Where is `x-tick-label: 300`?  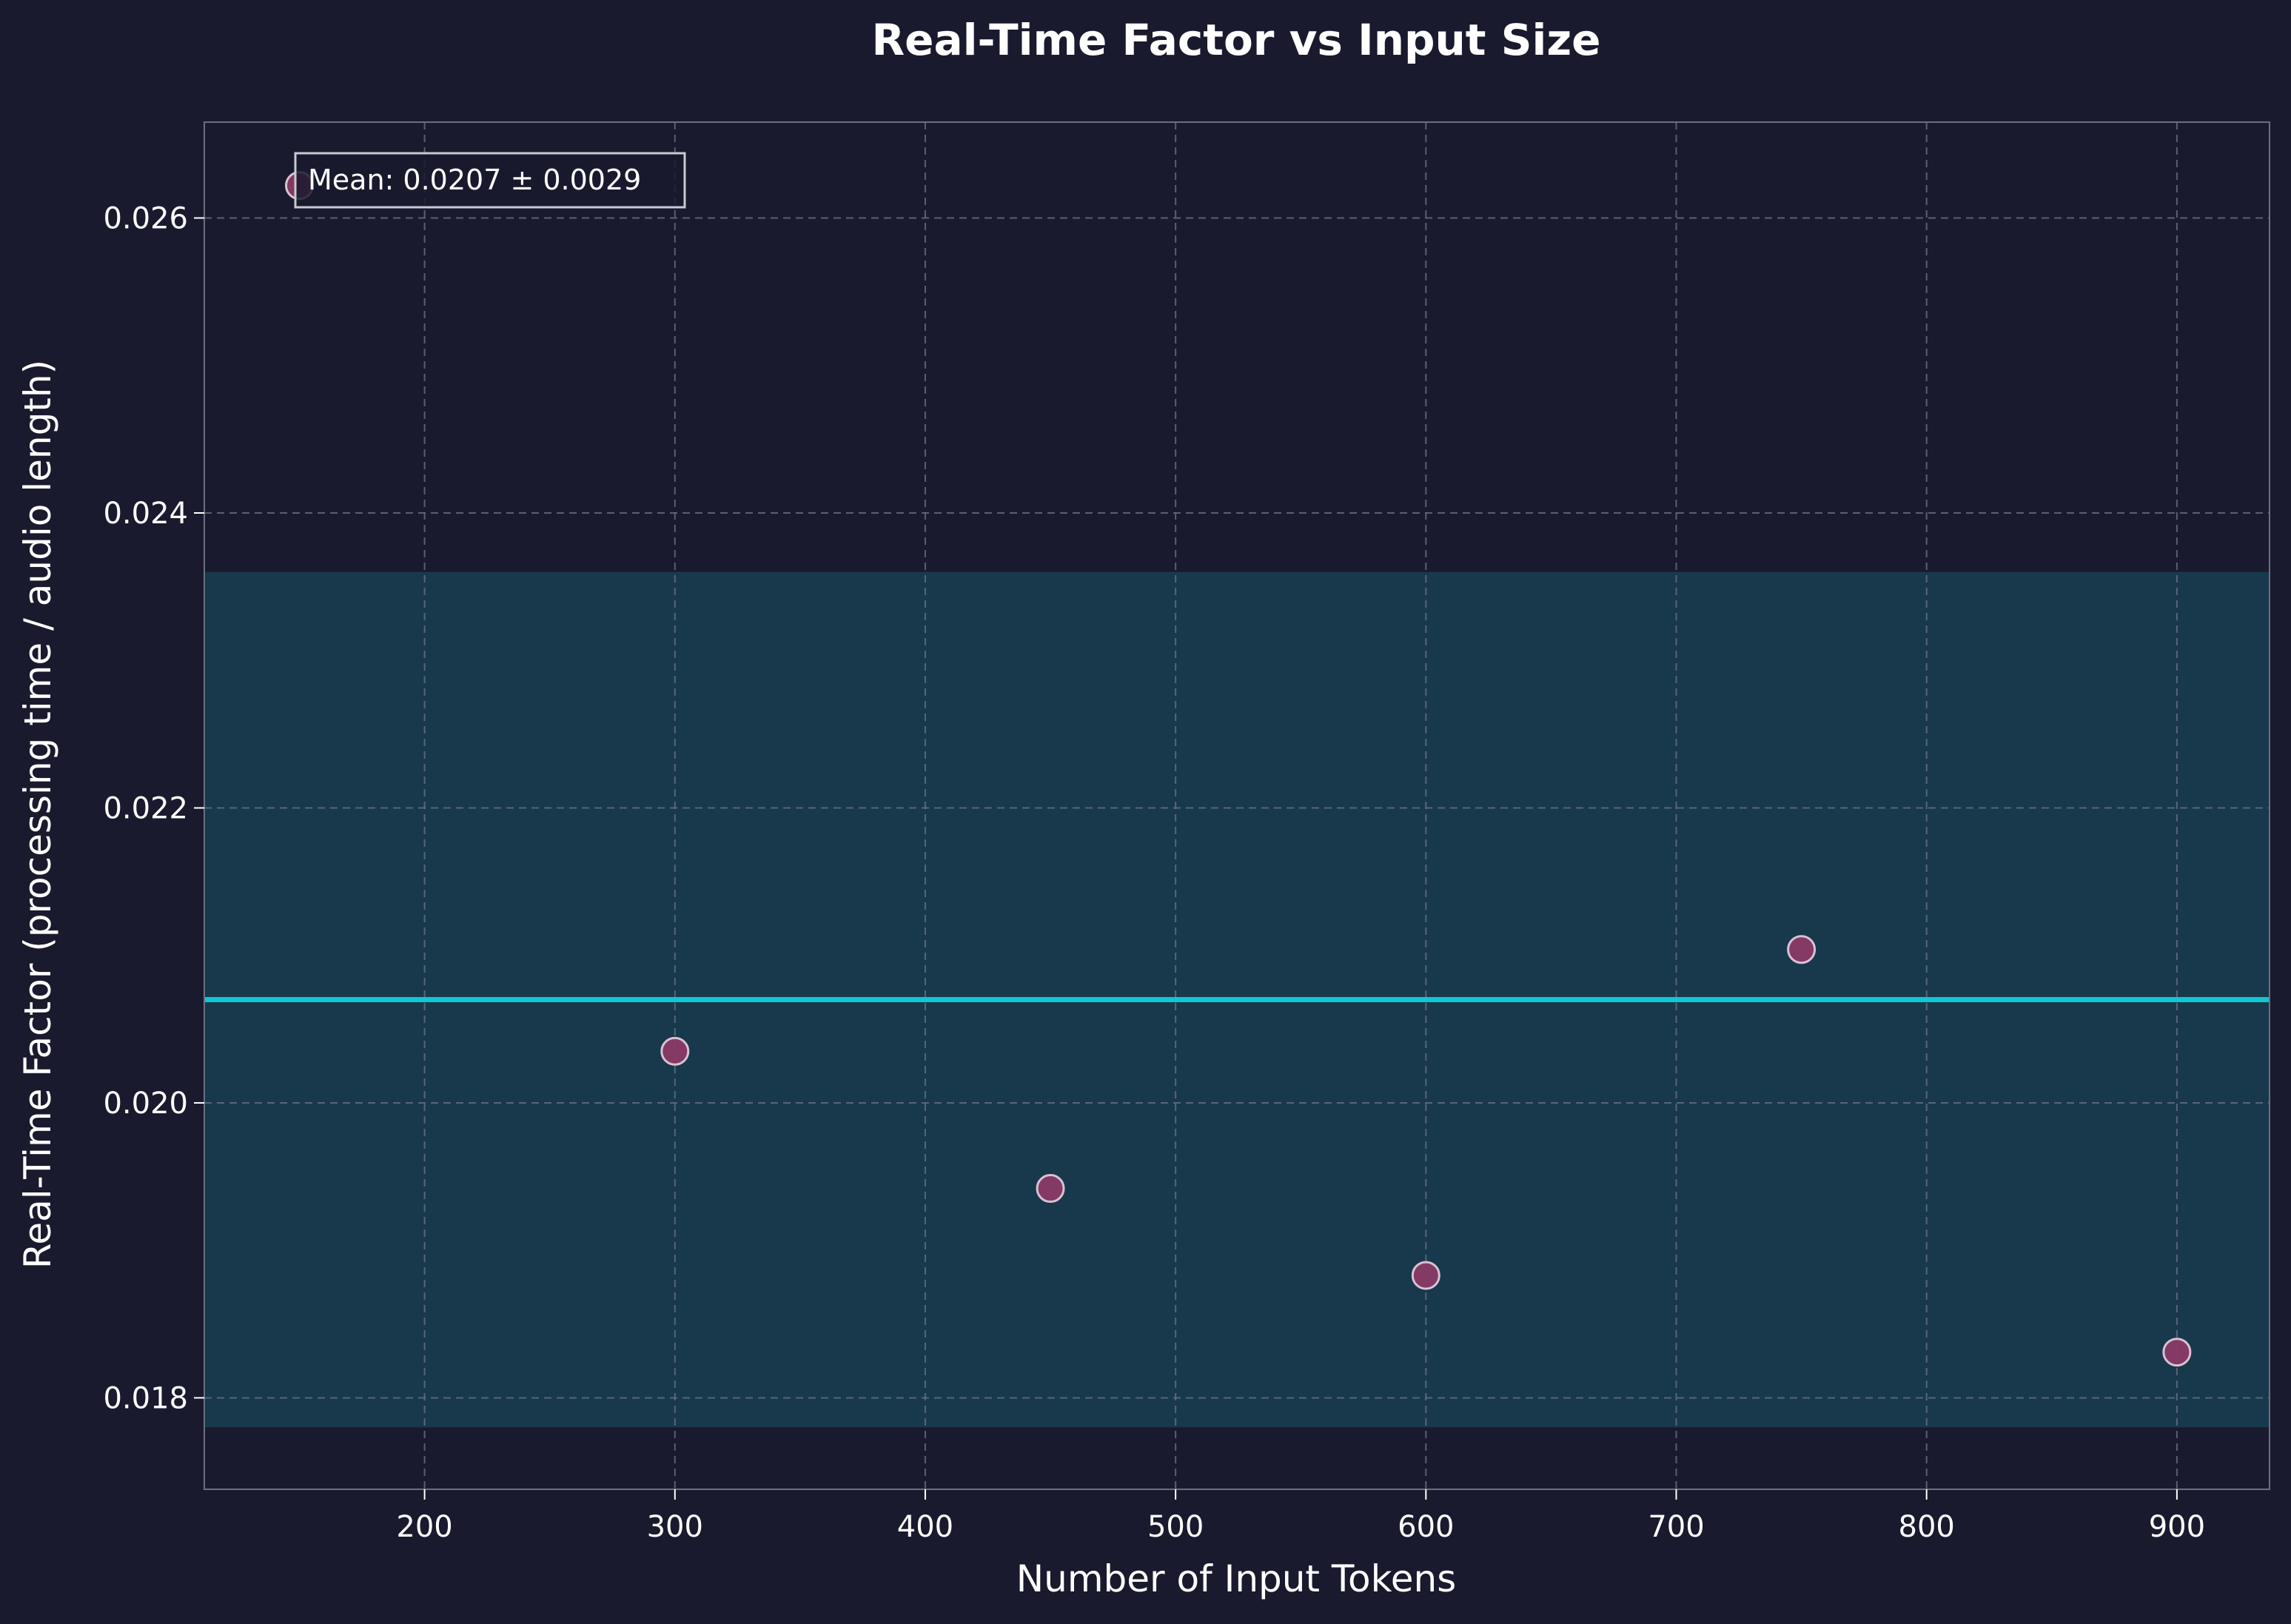 x-tick-label: 300 is located at coordinates (675, 1527).